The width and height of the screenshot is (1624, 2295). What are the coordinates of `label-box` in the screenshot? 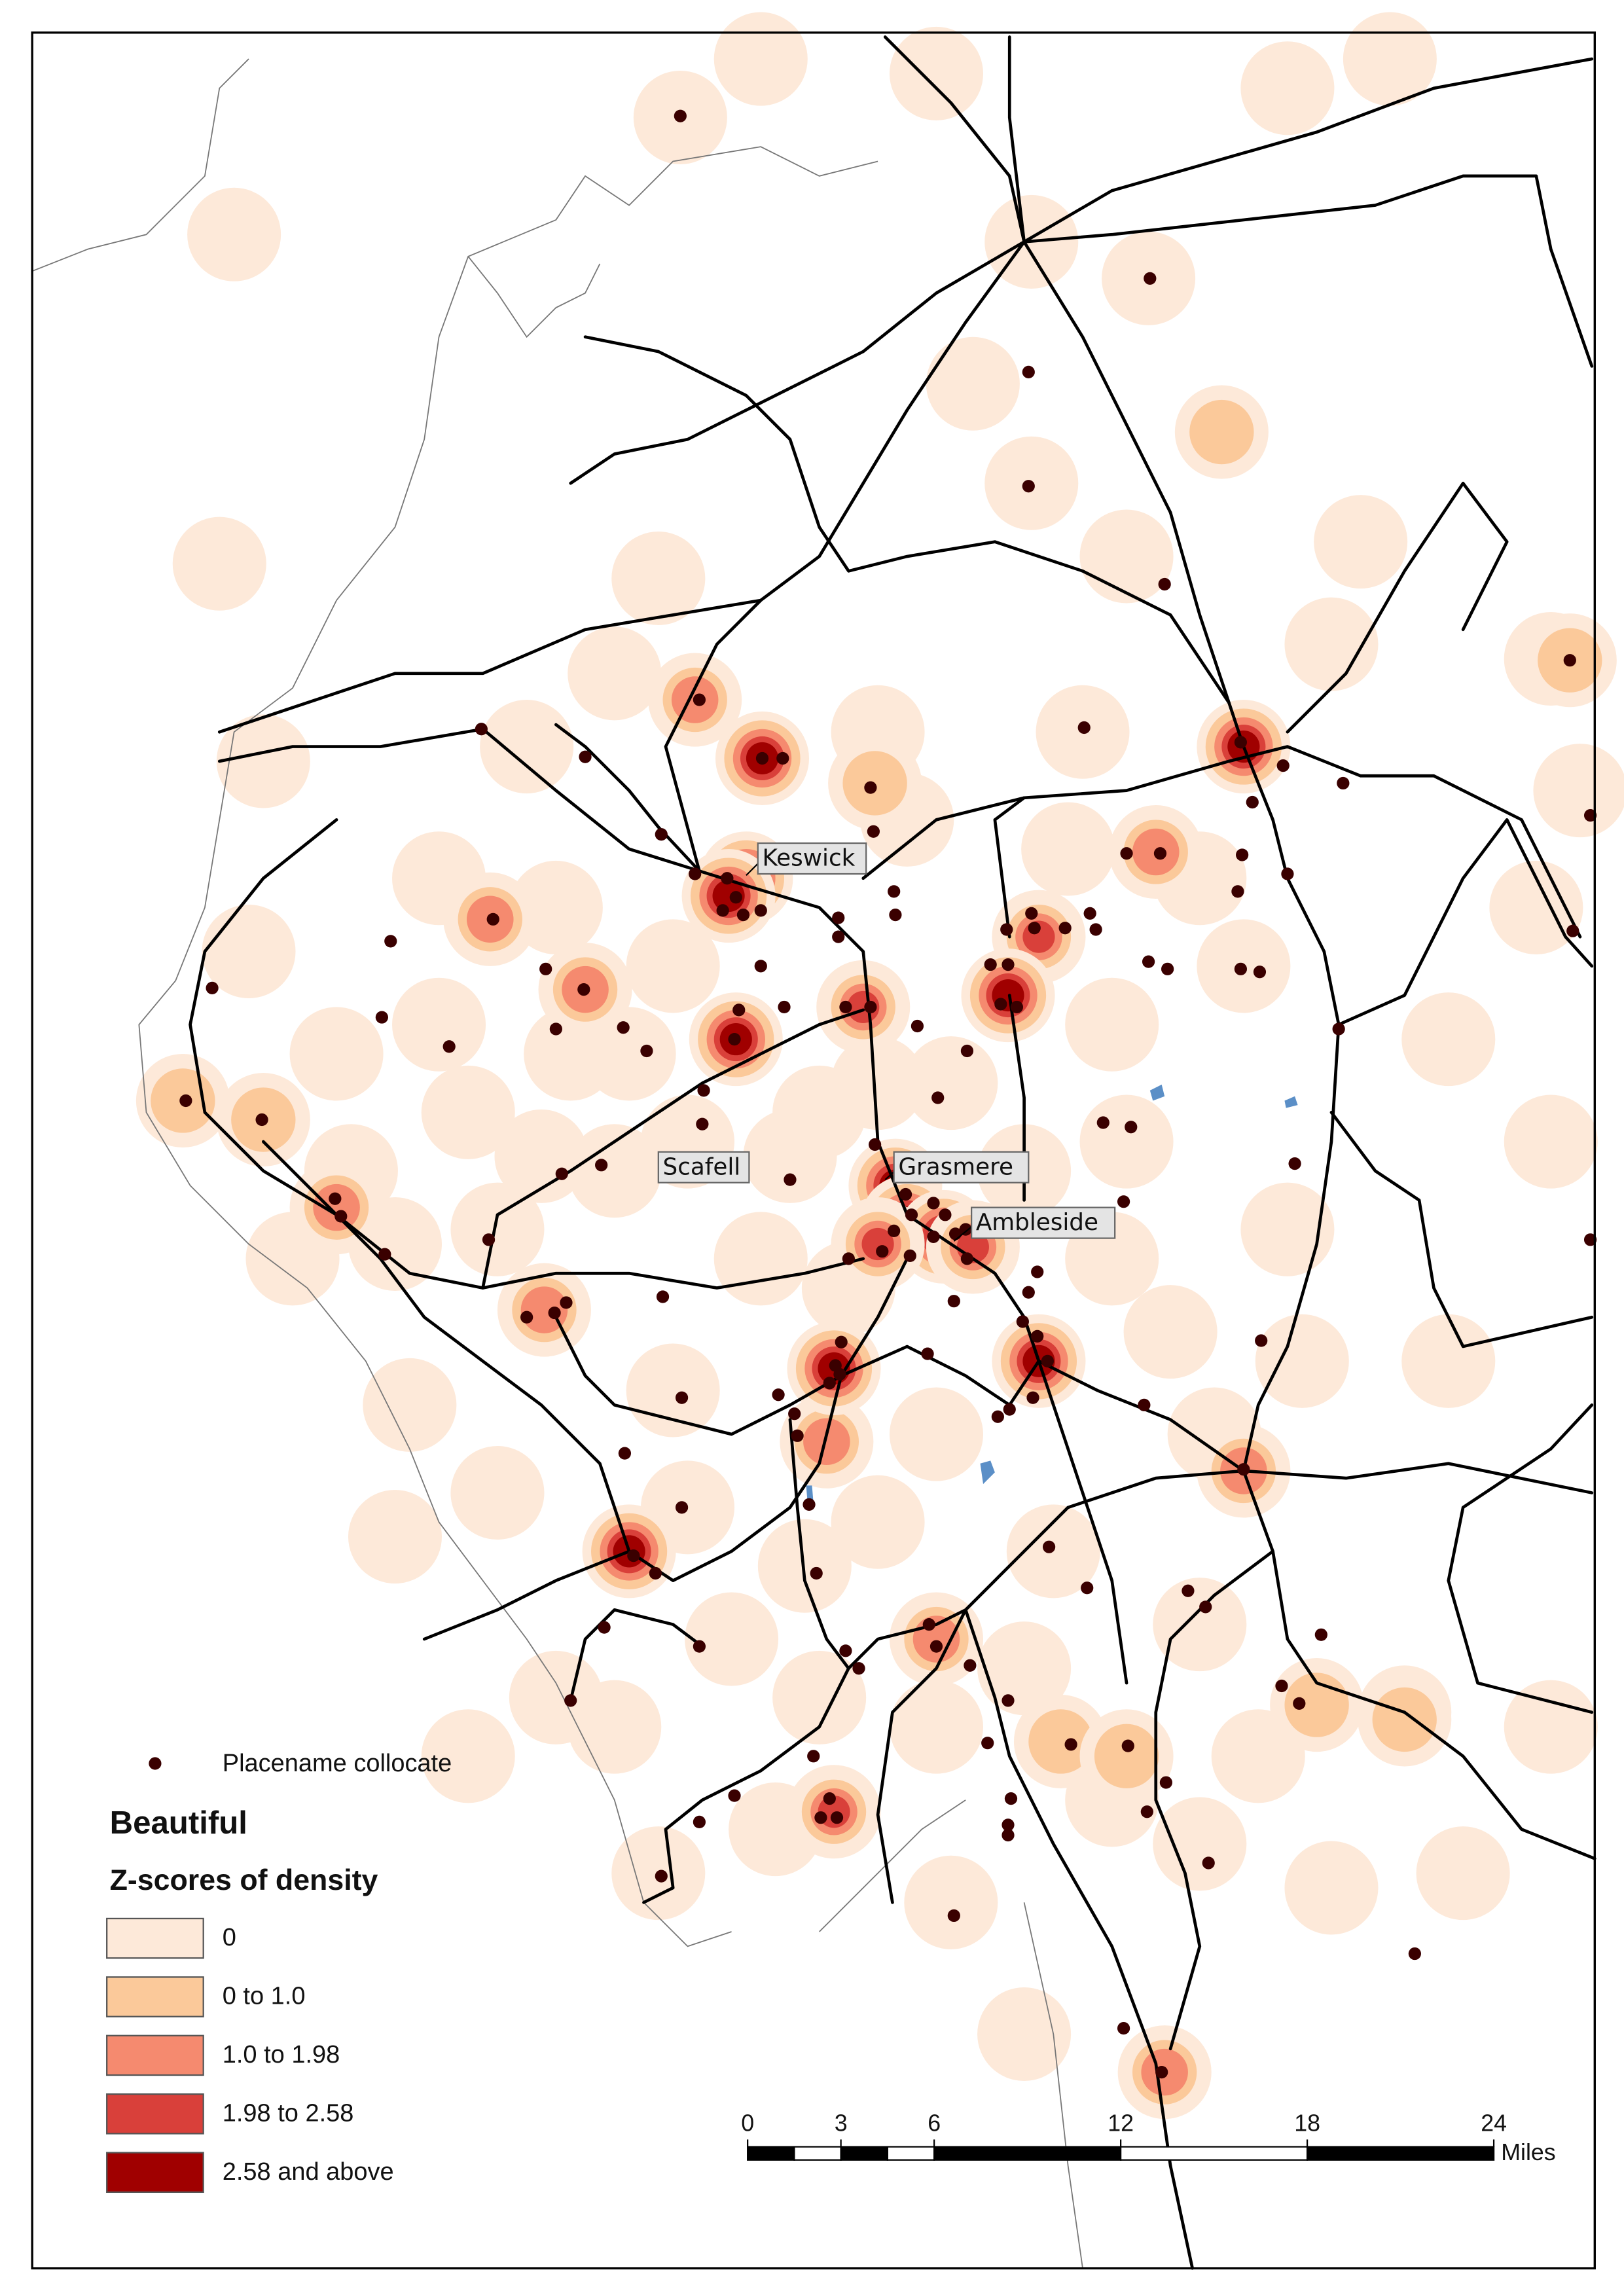 It's located at (812, 858).